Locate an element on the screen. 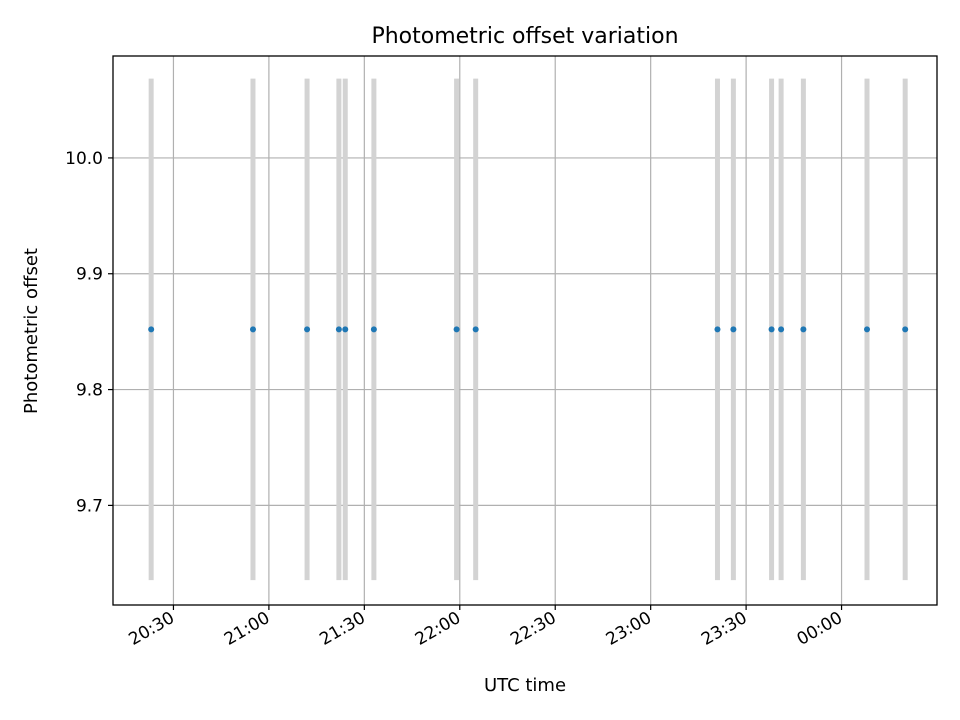  chart-title: Photometric offset variation is located at coordinates (524, 36).